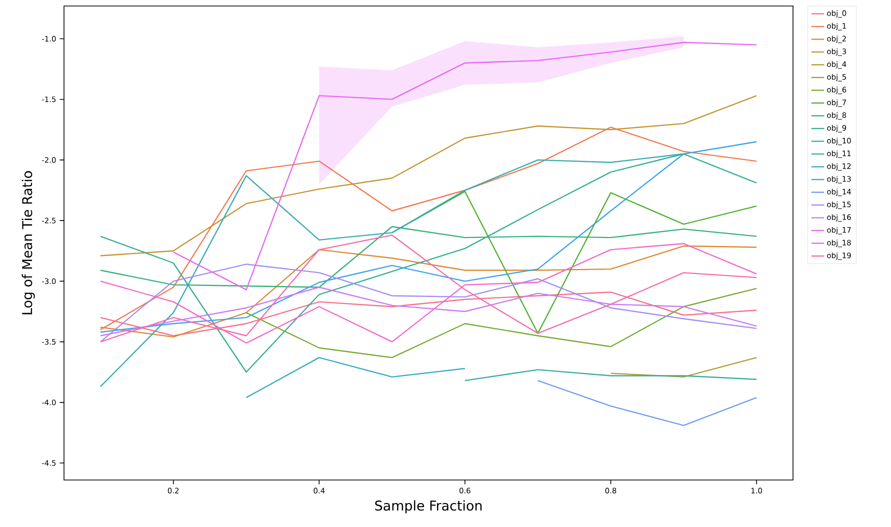  Describe the element at coordinates (428, 507) in the screenshot. I see `x-axis-title: Sample Fraction` at that location.